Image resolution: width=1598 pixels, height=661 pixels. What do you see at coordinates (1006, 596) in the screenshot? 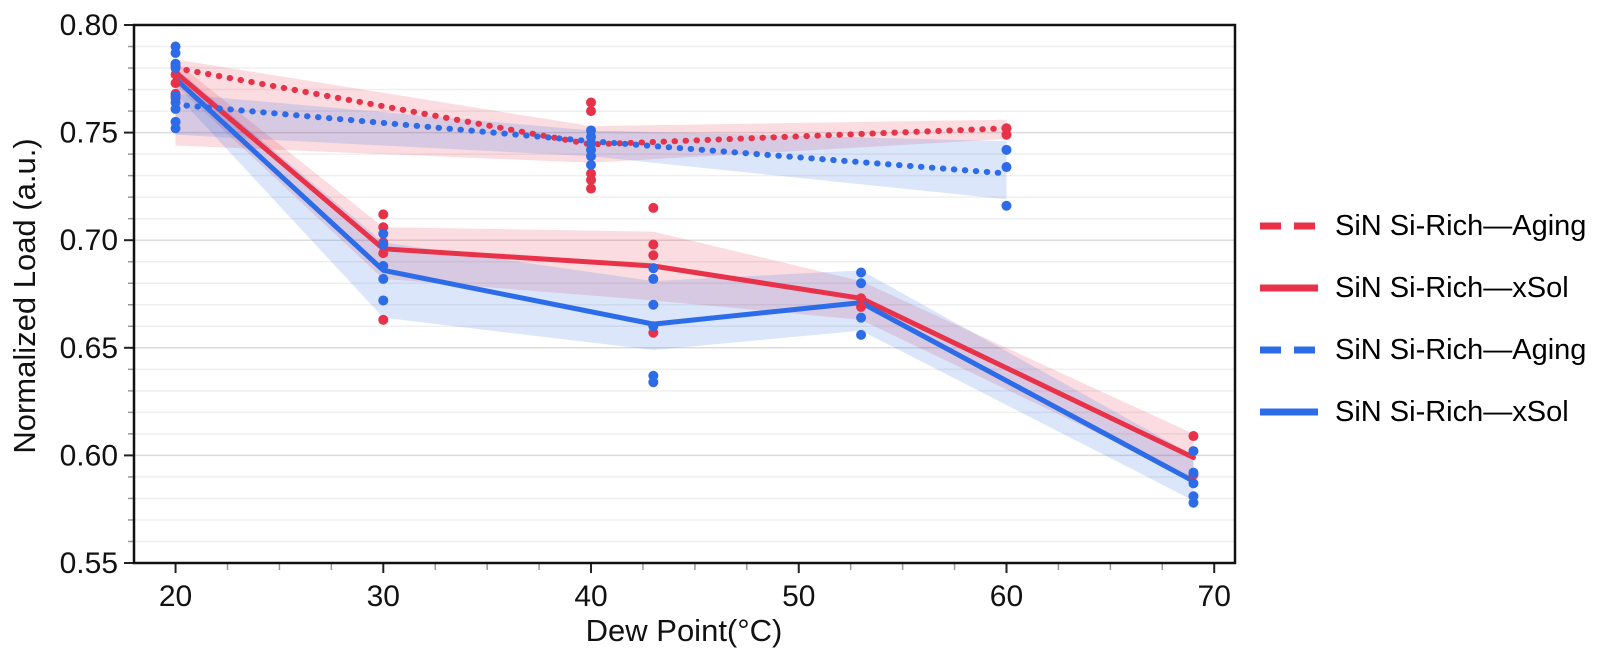
I see `svg-text: 60` at bounding box center [1006, 596].